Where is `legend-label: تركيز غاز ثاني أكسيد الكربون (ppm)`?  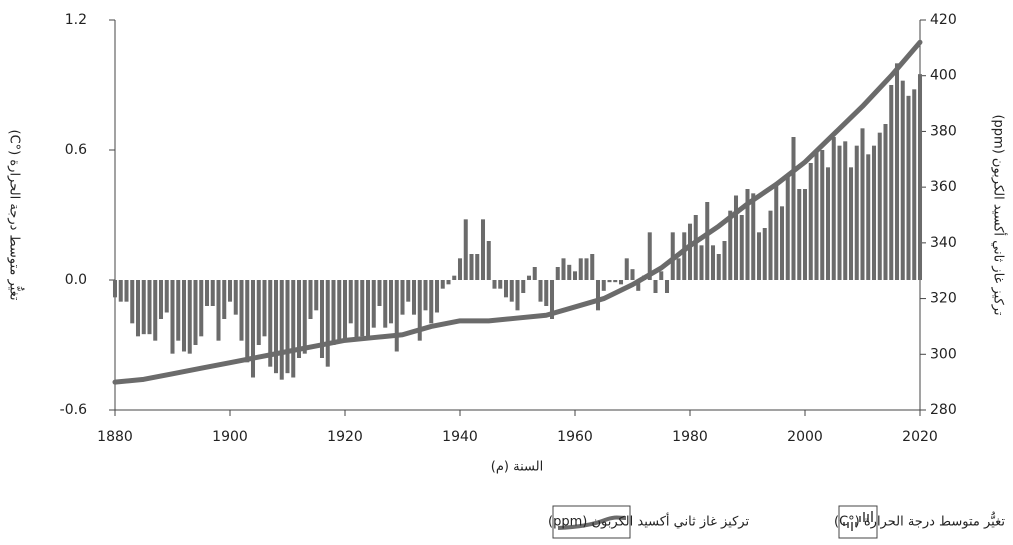
legend-label: تركيز غاز ثاني أكسيد الكربون (ppm) is located at coordinates (648, 521).